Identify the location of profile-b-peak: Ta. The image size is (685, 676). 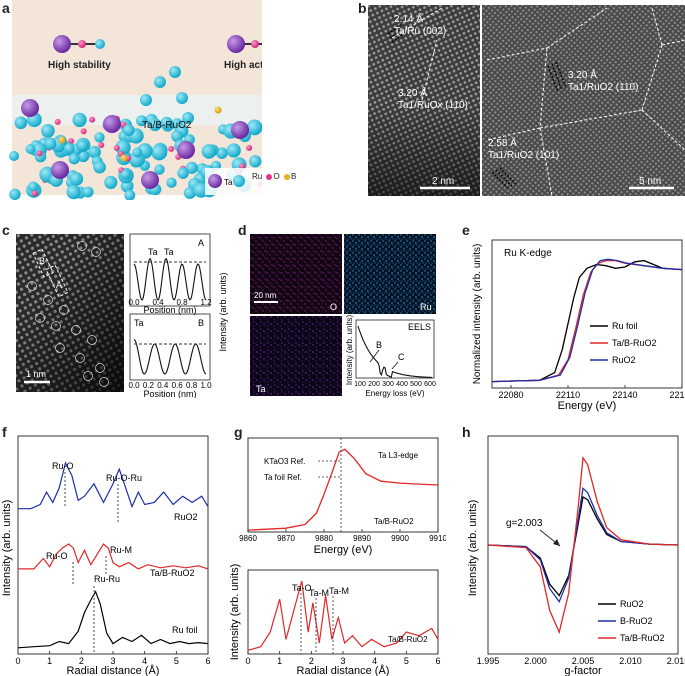
(139, 323).